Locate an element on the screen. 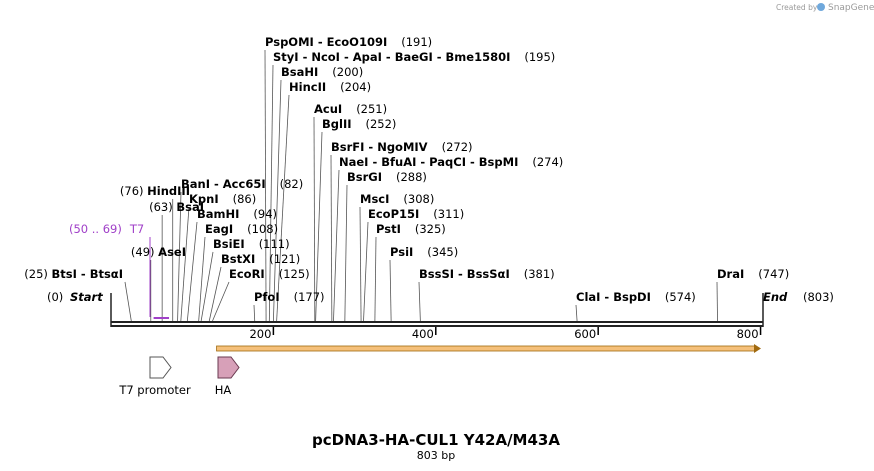  site-psti: PstI (325) is located at coordinates (411, 229).